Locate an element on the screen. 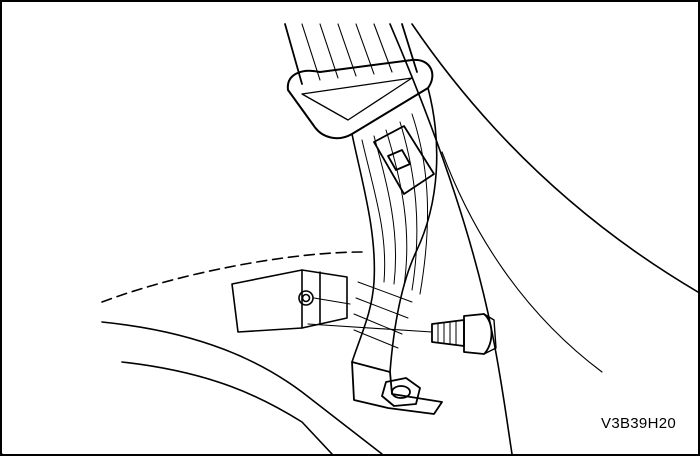 The image size is (700, 456). belt-webbing-lower is located at coordinates (394, 230).